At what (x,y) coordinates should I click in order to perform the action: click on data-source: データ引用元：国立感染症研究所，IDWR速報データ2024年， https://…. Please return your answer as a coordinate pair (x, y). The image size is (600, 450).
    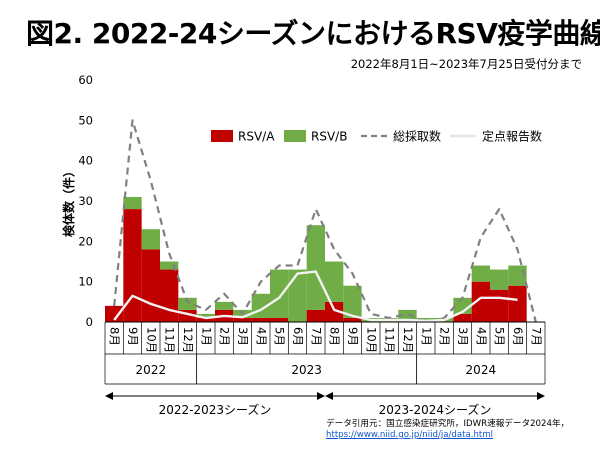
    Looking at the image, I should click on (447, 430).